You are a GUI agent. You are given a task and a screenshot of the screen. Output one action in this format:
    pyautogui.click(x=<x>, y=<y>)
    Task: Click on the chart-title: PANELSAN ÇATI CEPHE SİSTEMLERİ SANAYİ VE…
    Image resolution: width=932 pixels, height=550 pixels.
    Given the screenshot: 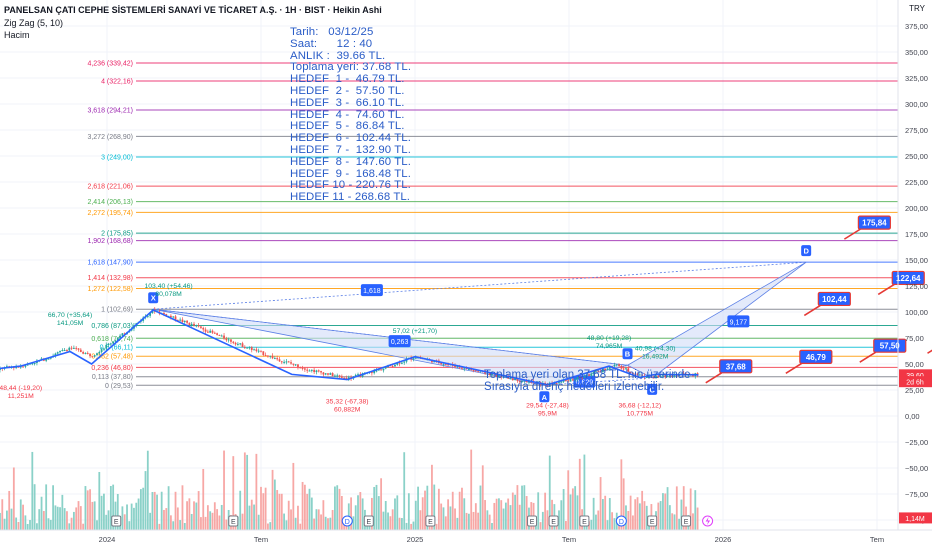 What is the action you would take?
    pyautogui.click(x=193, y=10)
    